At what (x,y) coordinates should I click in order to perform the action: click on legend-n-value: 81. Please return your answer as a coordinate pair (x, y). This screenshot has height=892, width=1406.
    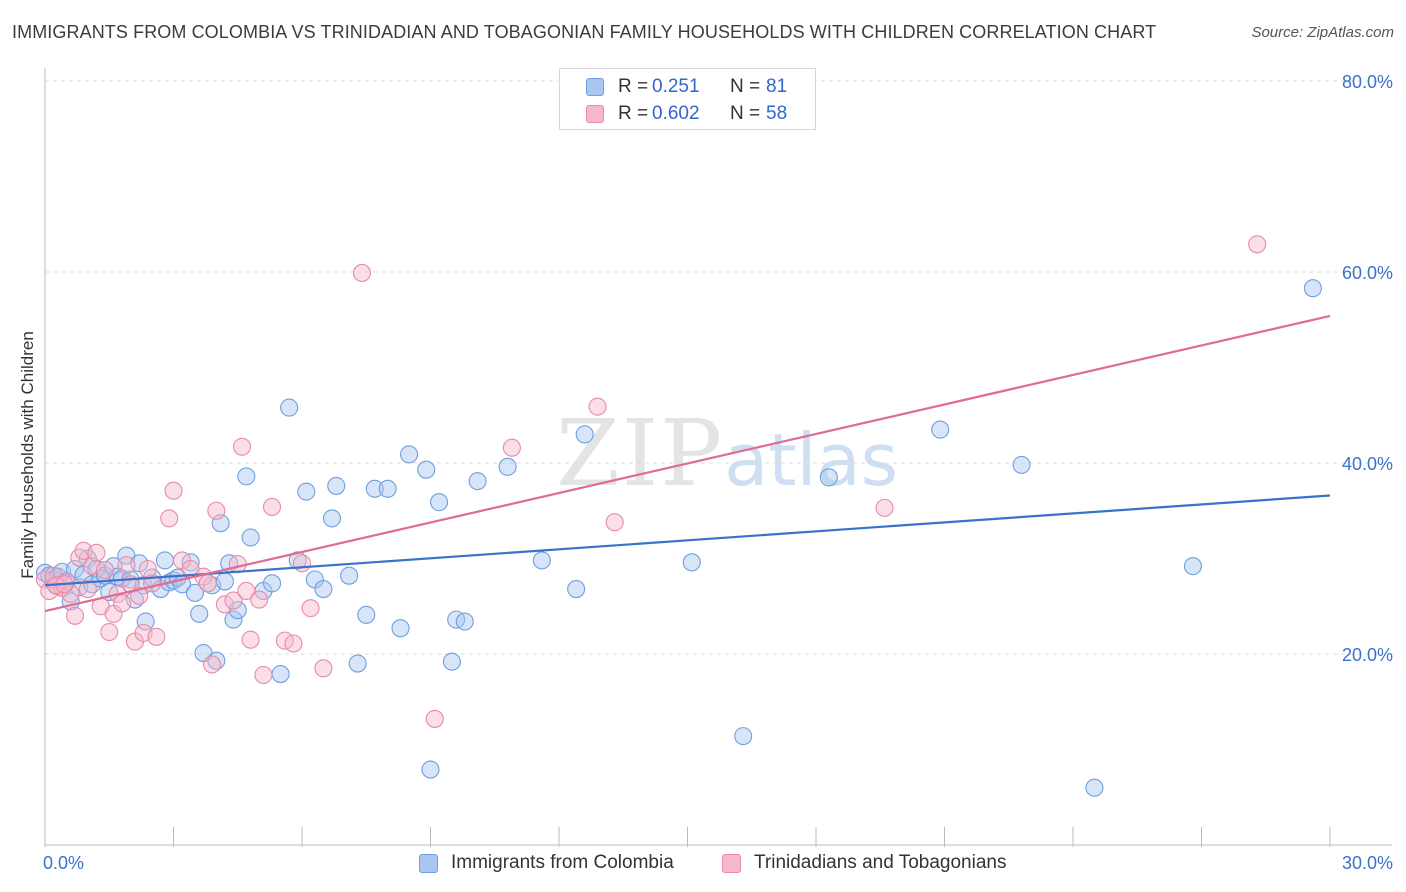
    Looking at the image, I should click on (777, 86).